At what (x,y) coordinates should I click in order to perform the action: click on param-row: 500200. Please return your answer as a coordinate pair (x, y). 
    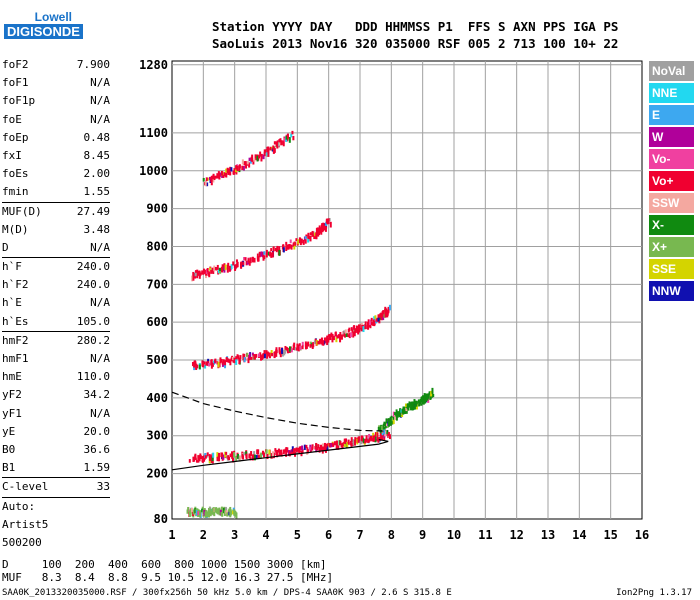
    Looking at the image, I should click on (56, 543).